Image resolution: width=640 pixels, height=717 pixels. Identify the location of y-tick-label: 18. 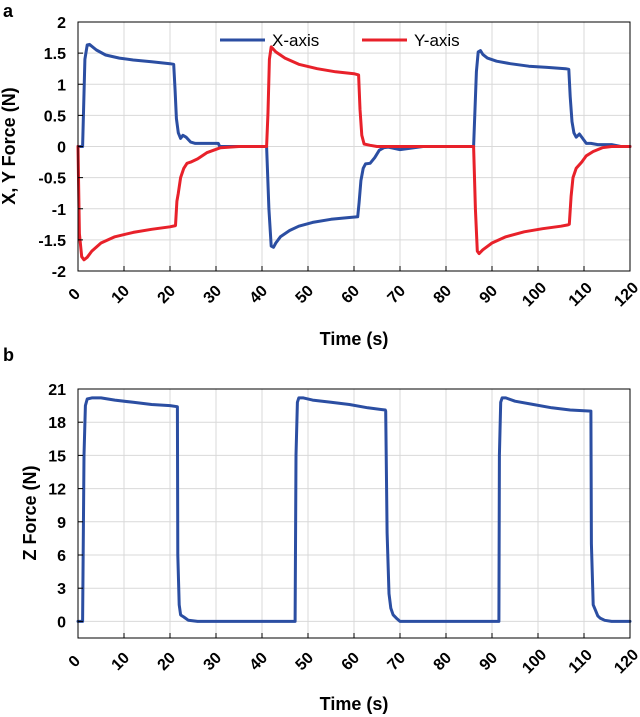
(57, 423).